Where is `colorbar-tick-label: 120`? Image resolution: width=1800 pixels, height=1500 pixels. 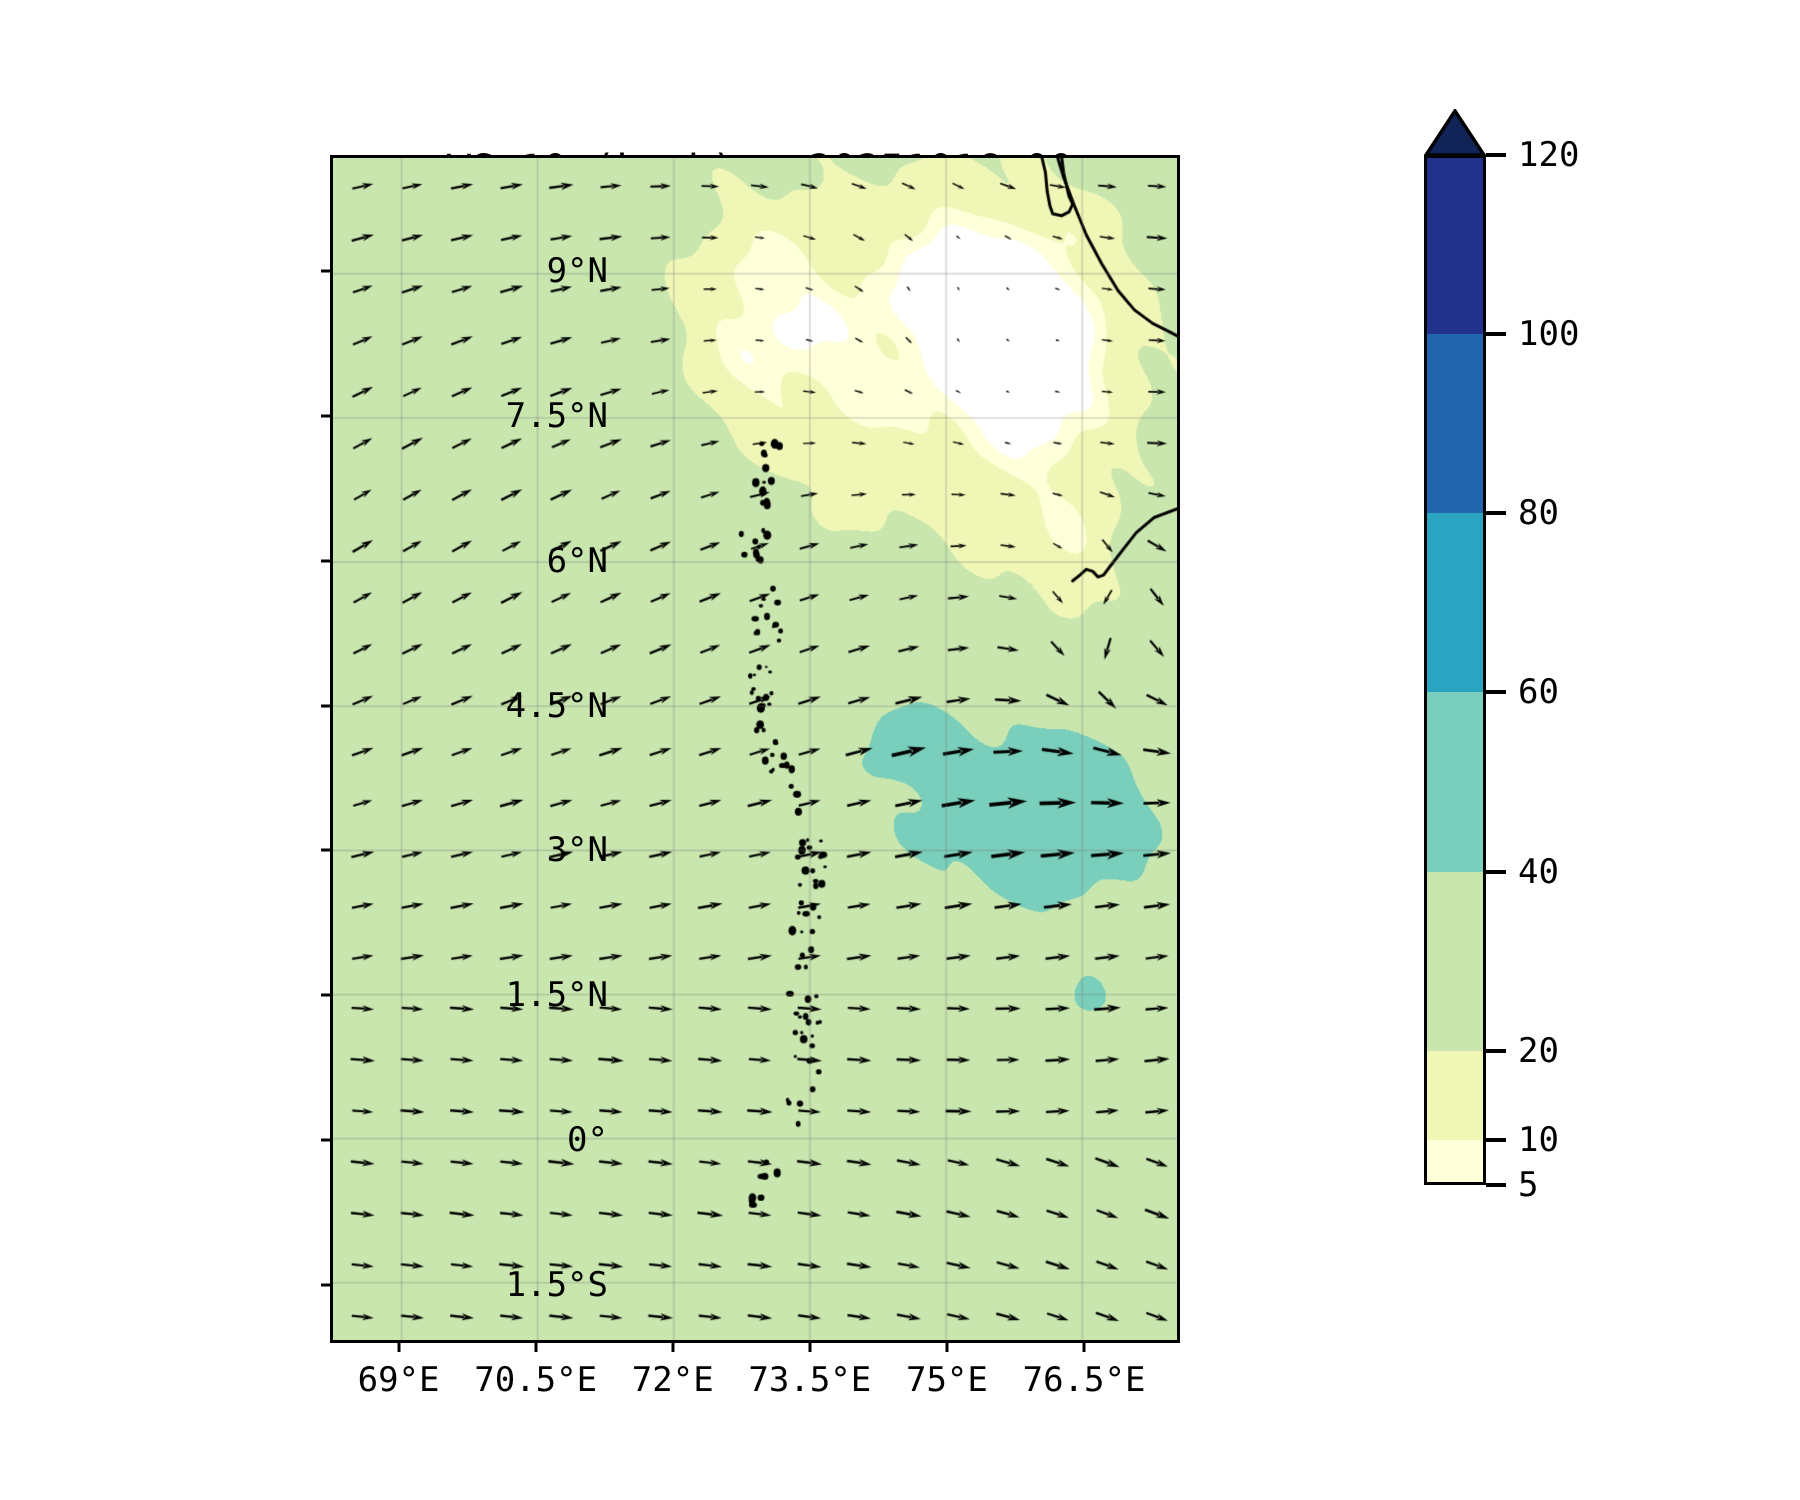 colorbar-tick-label: 120 is located at coordinates (1549, 155).